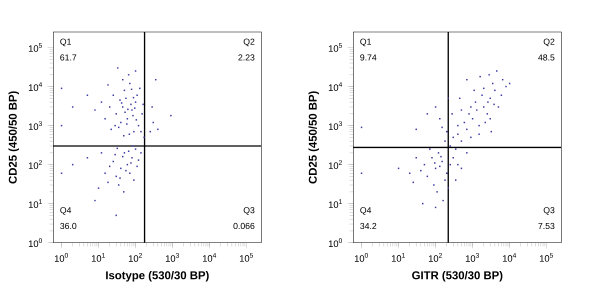 This screenshot has height=300, width=600. I want to click on annotation: 9.74, so click(368, 57).